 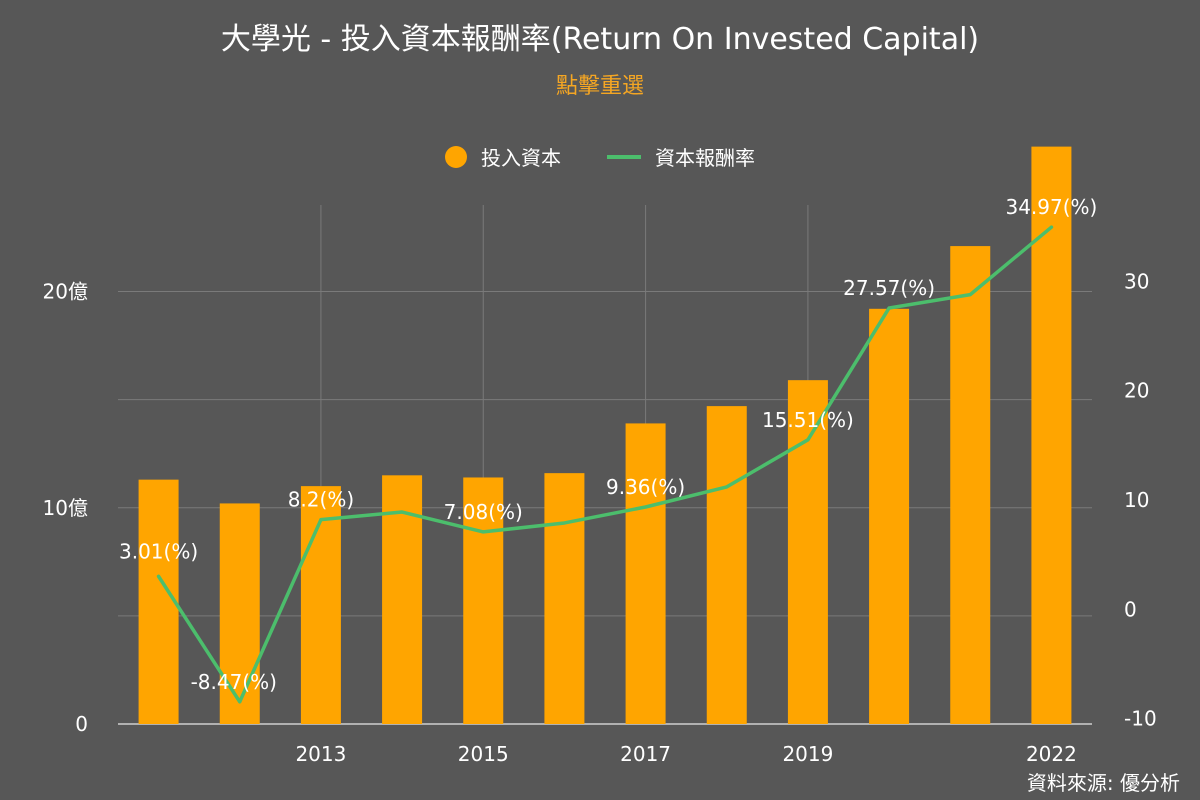 I want to click on data-label-roic: 27.57(%), so click(x=889, y=288).